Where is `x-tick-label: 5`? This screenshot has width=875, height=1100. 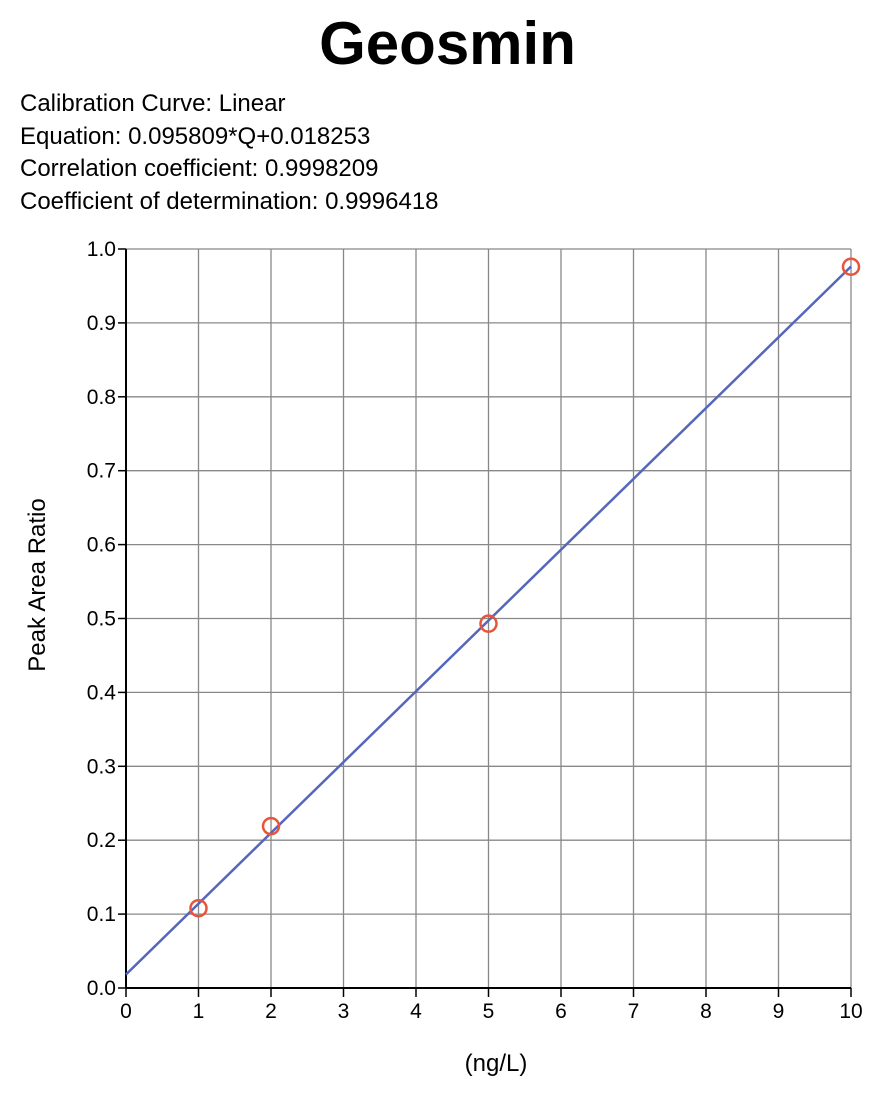
x-tick-label: 5 is located at coordinates (489, 1011).